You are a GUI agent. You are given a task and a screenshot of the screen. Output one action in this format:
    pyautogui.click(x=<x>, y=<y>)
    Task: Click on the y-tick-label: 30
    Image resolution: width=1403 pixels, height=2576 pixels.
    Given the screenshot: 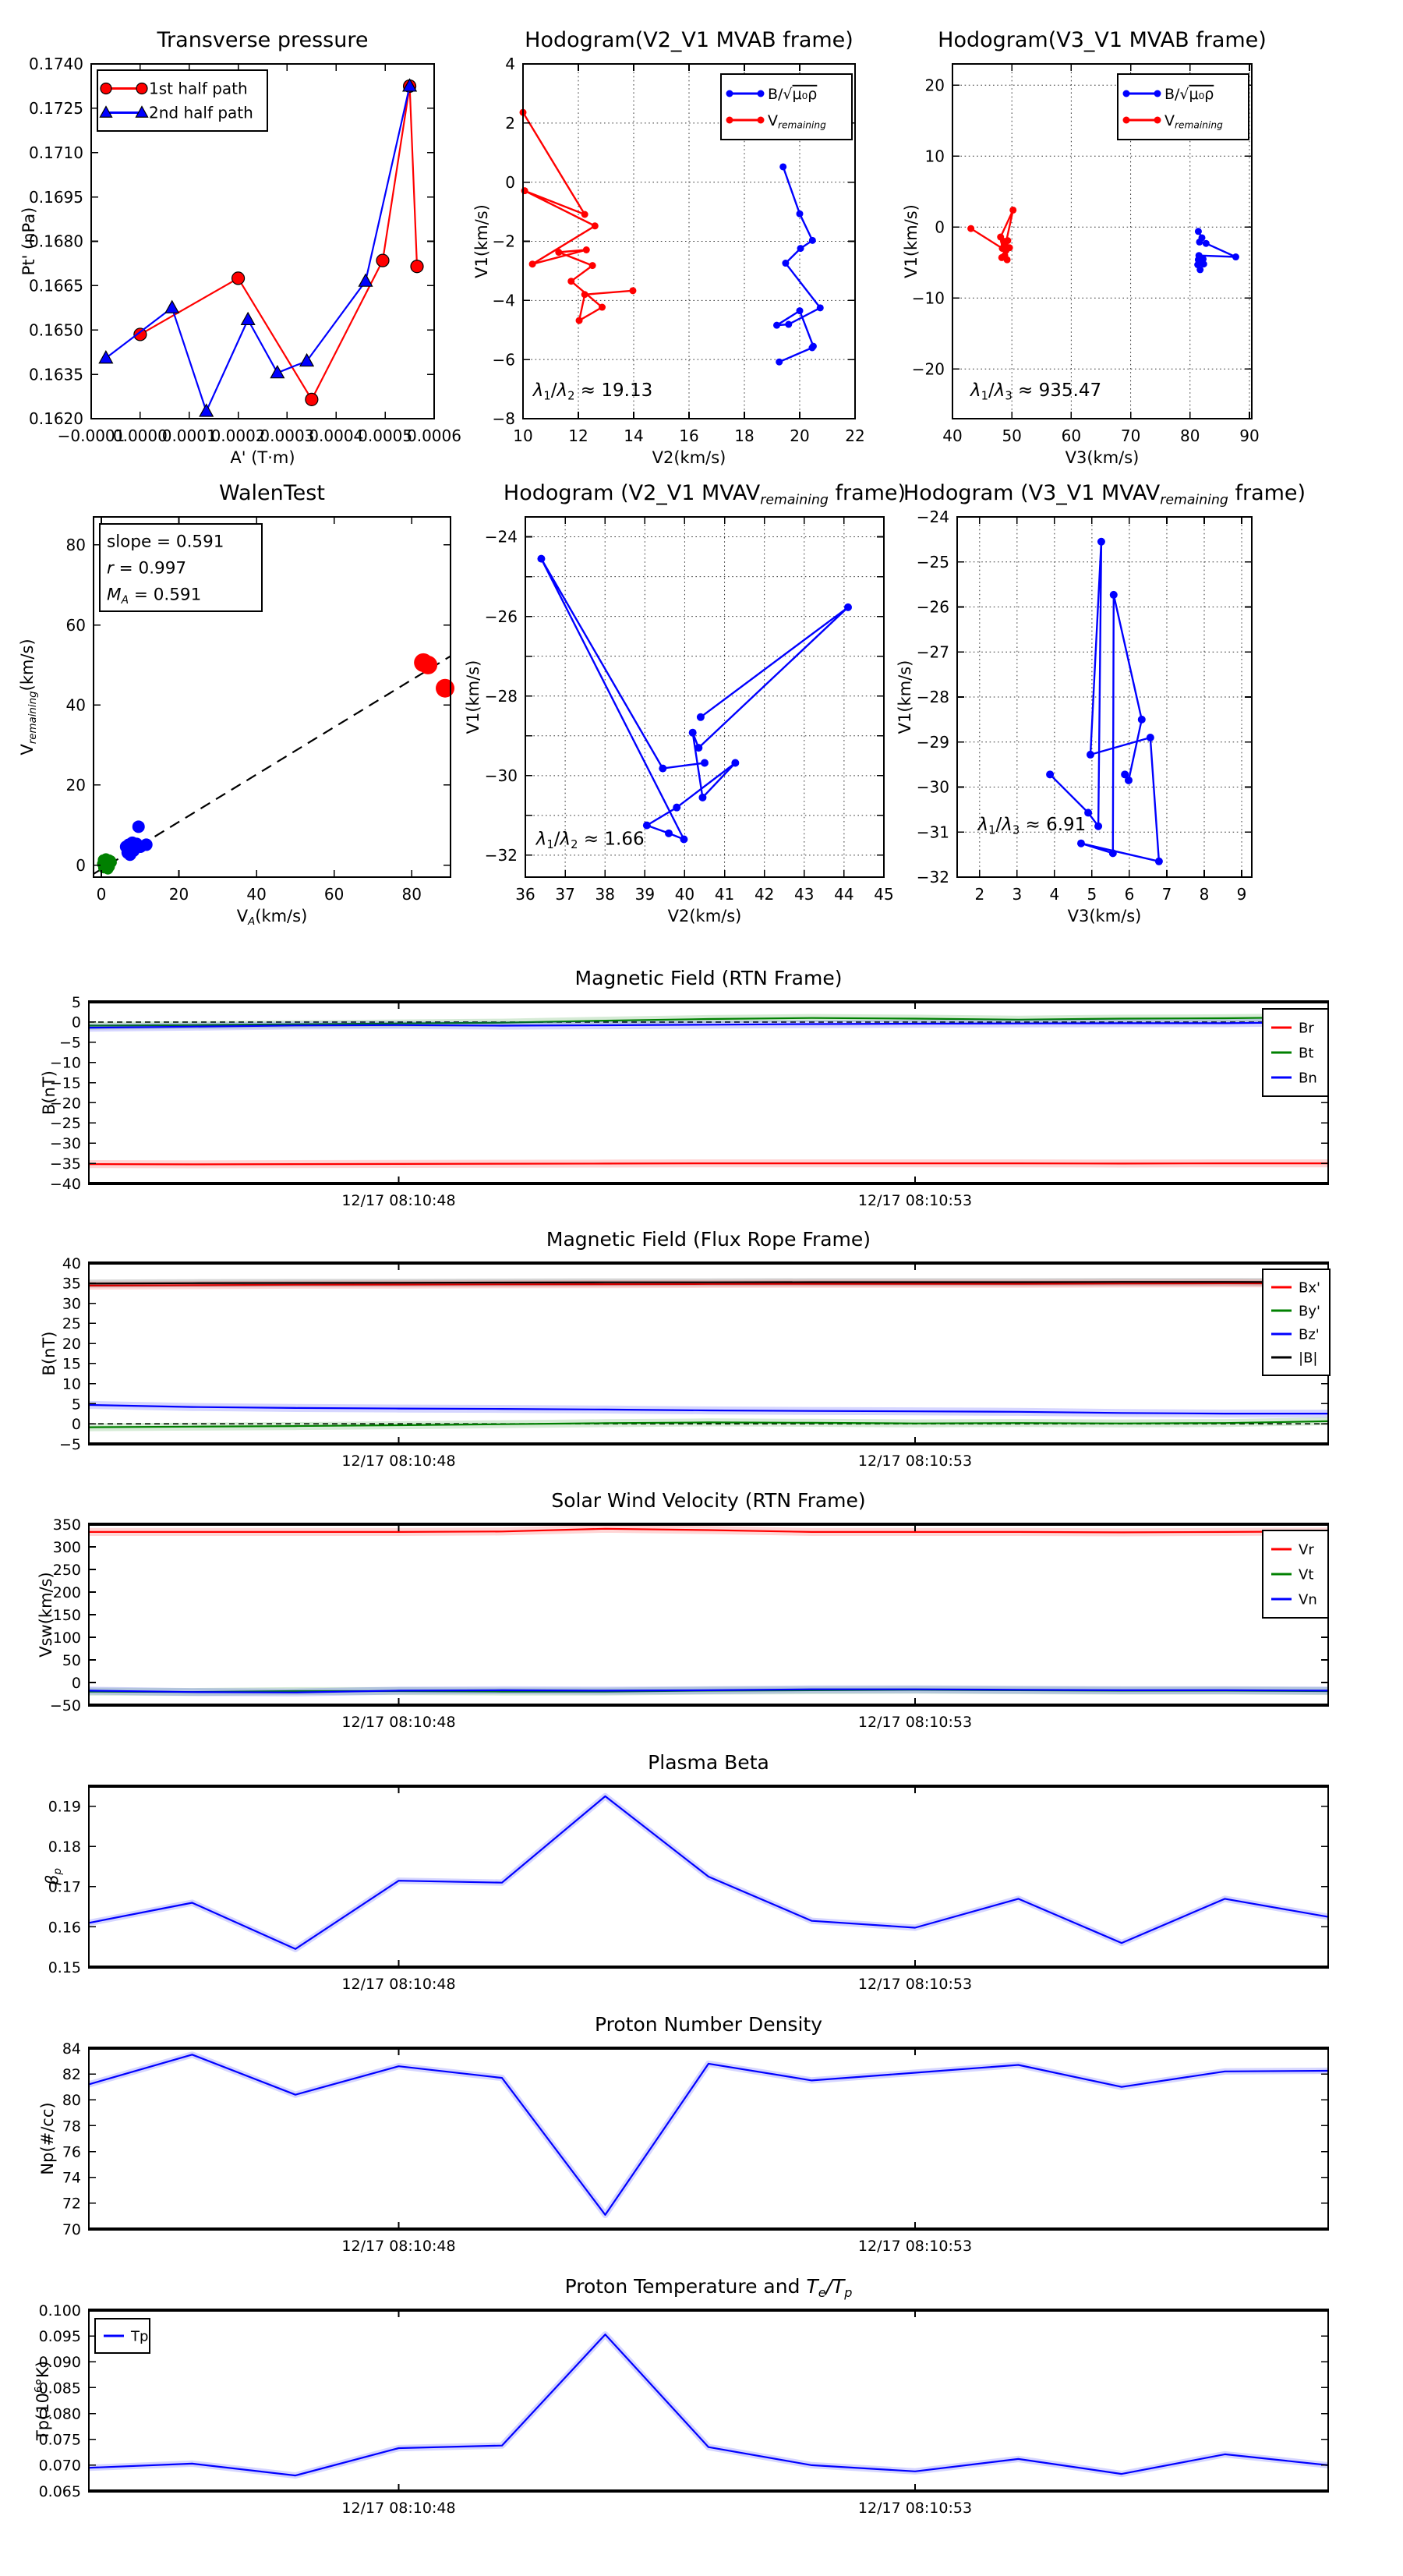 What is the action you would take?
    pyautogui.click(x=71, y=1303)
    